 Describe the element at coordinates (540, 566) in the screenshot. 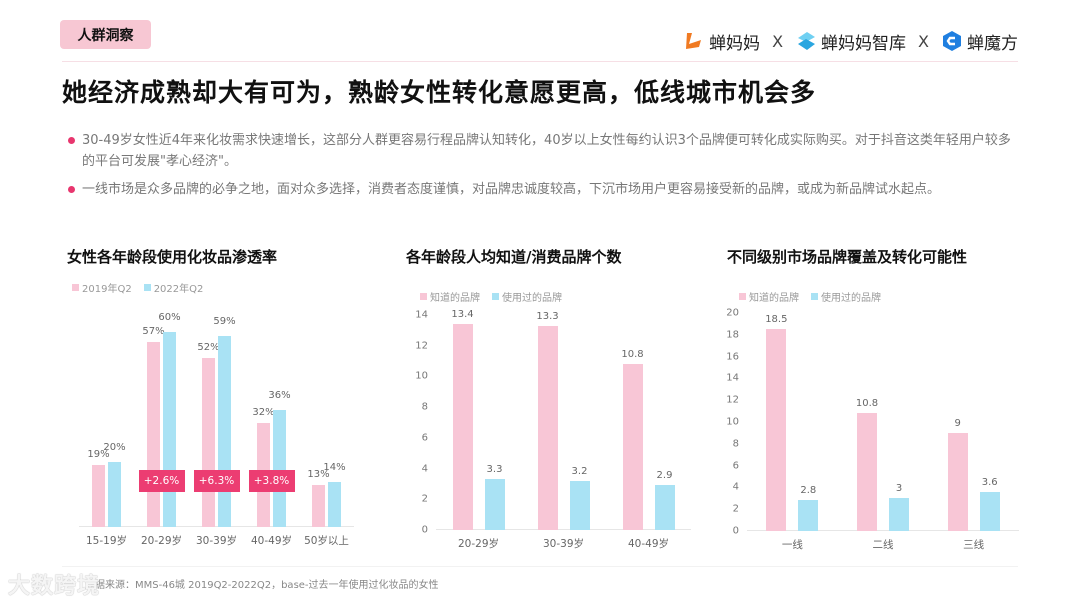

I see `footer-divider` at that location.